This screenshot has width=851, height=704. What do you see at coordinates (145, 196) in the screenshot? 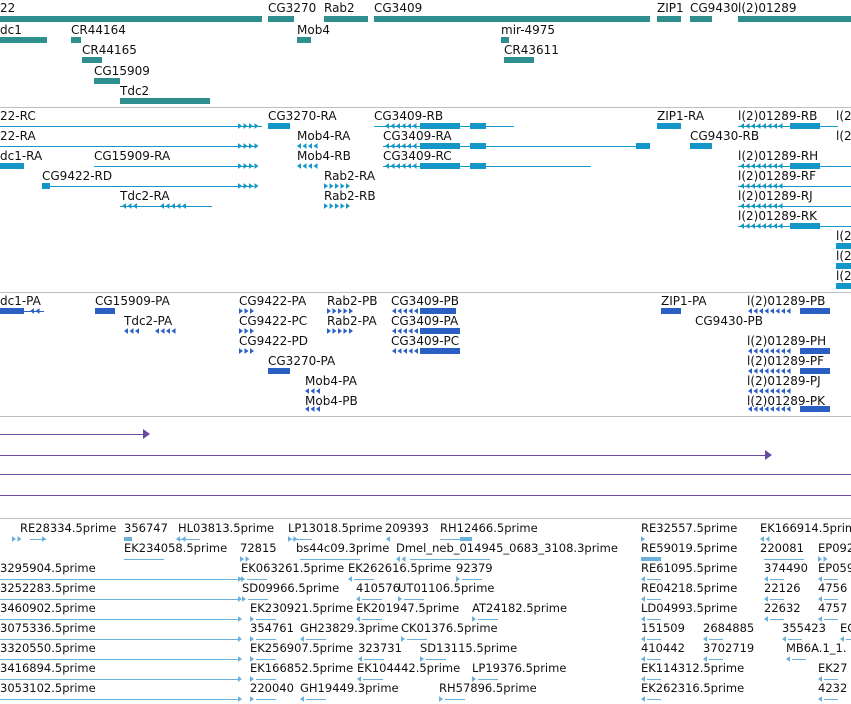
I see `feature-label: Tdc2-RA` at bounding box center [145, 196].